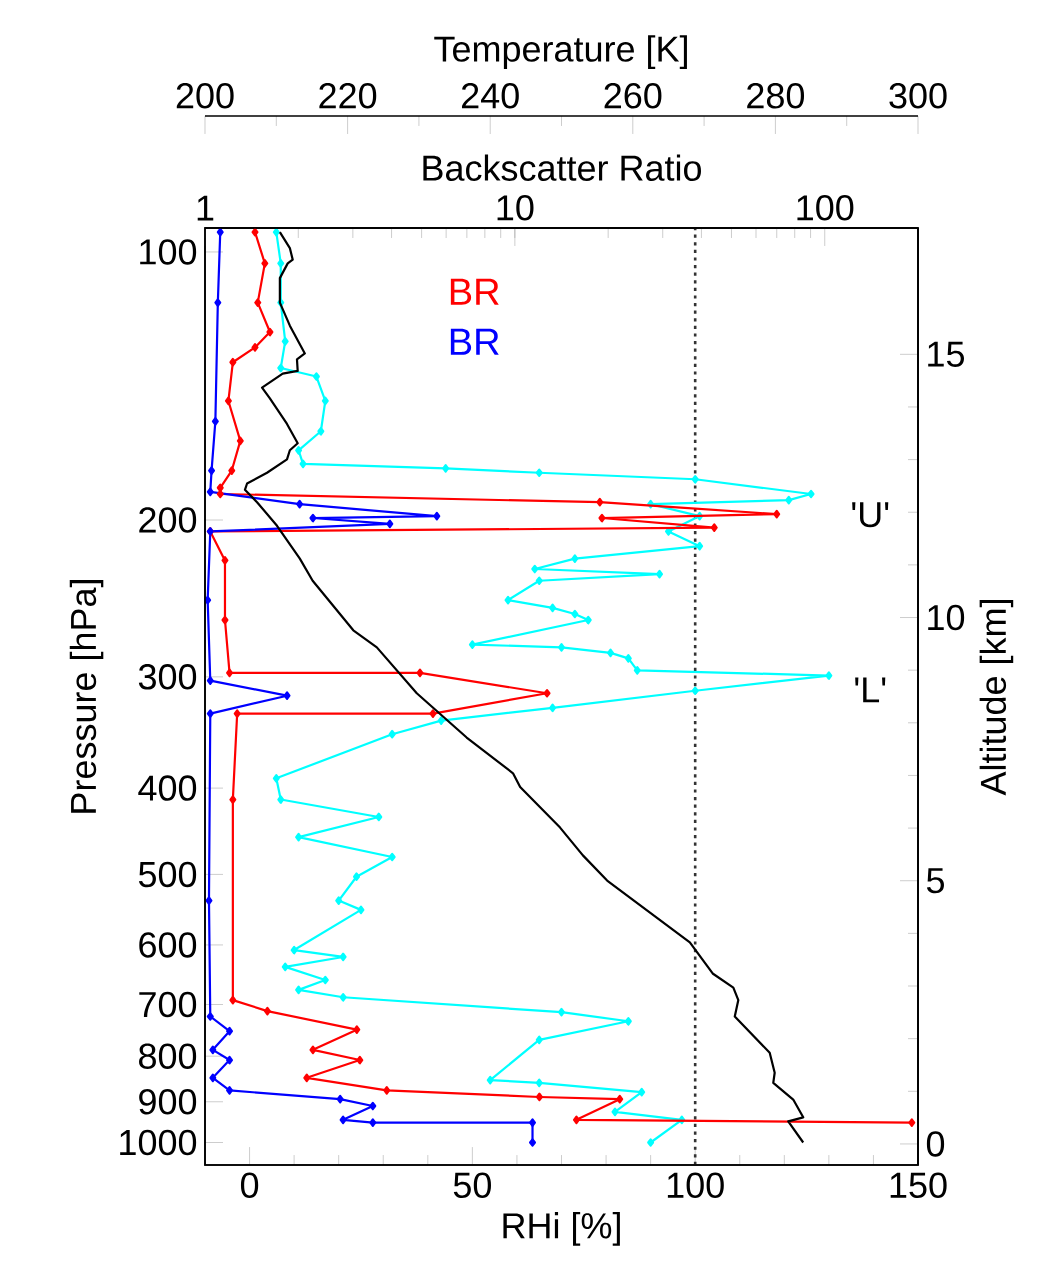 The width and height of the screenshot is (1052, 1288). Describe the element at coordinates (996, 698) in the screenshot. I see `y2-axis-title: Altitude [km]` at that location.